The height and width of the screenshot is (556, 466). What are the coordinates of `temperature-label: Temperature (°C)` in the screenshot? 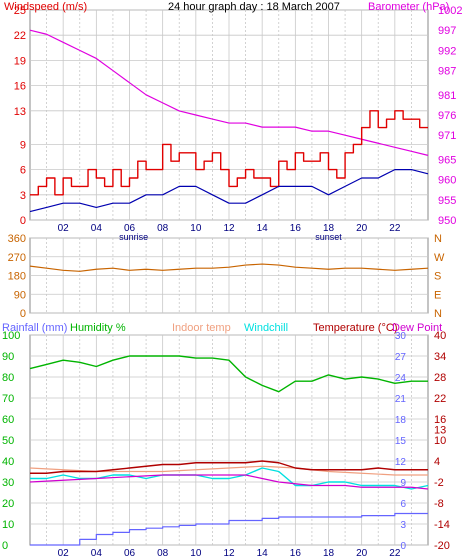 It's located at (355, 328).